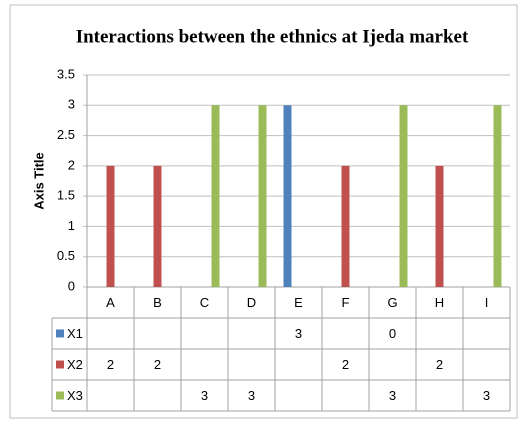 Image resolution: width=524 pixels, height=423 pixels. I want to click on legend-label: X1, so click(75, 333).